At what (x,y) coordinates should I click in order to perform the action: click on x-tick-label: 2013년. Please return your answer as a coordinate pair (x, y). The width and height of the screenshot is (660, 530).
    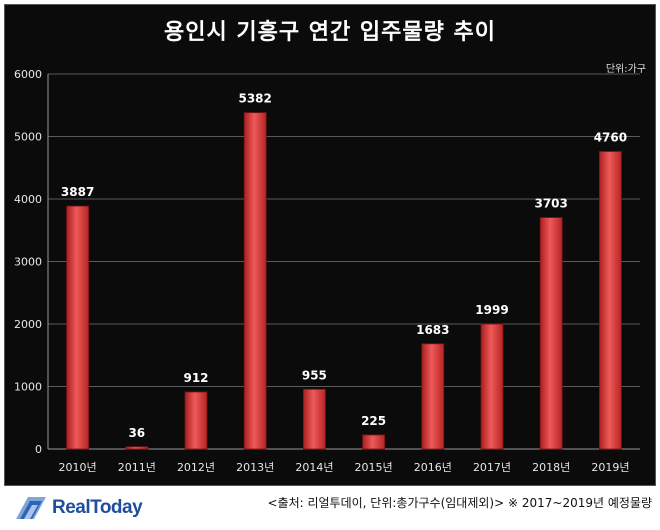
    Looking at the image, I should click on (255, 467).